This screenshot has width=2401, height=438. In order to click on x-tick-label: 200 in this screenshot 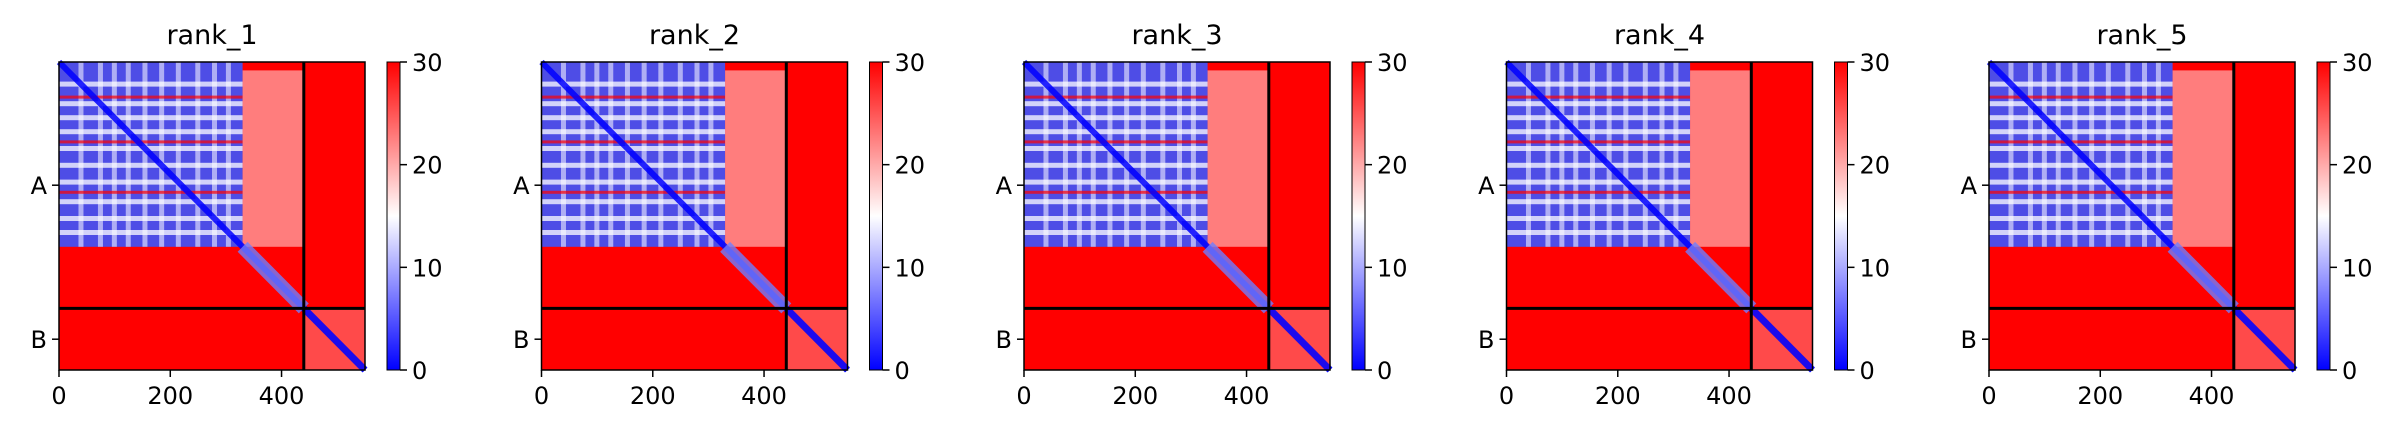, I will do `click(2100, 396)`.